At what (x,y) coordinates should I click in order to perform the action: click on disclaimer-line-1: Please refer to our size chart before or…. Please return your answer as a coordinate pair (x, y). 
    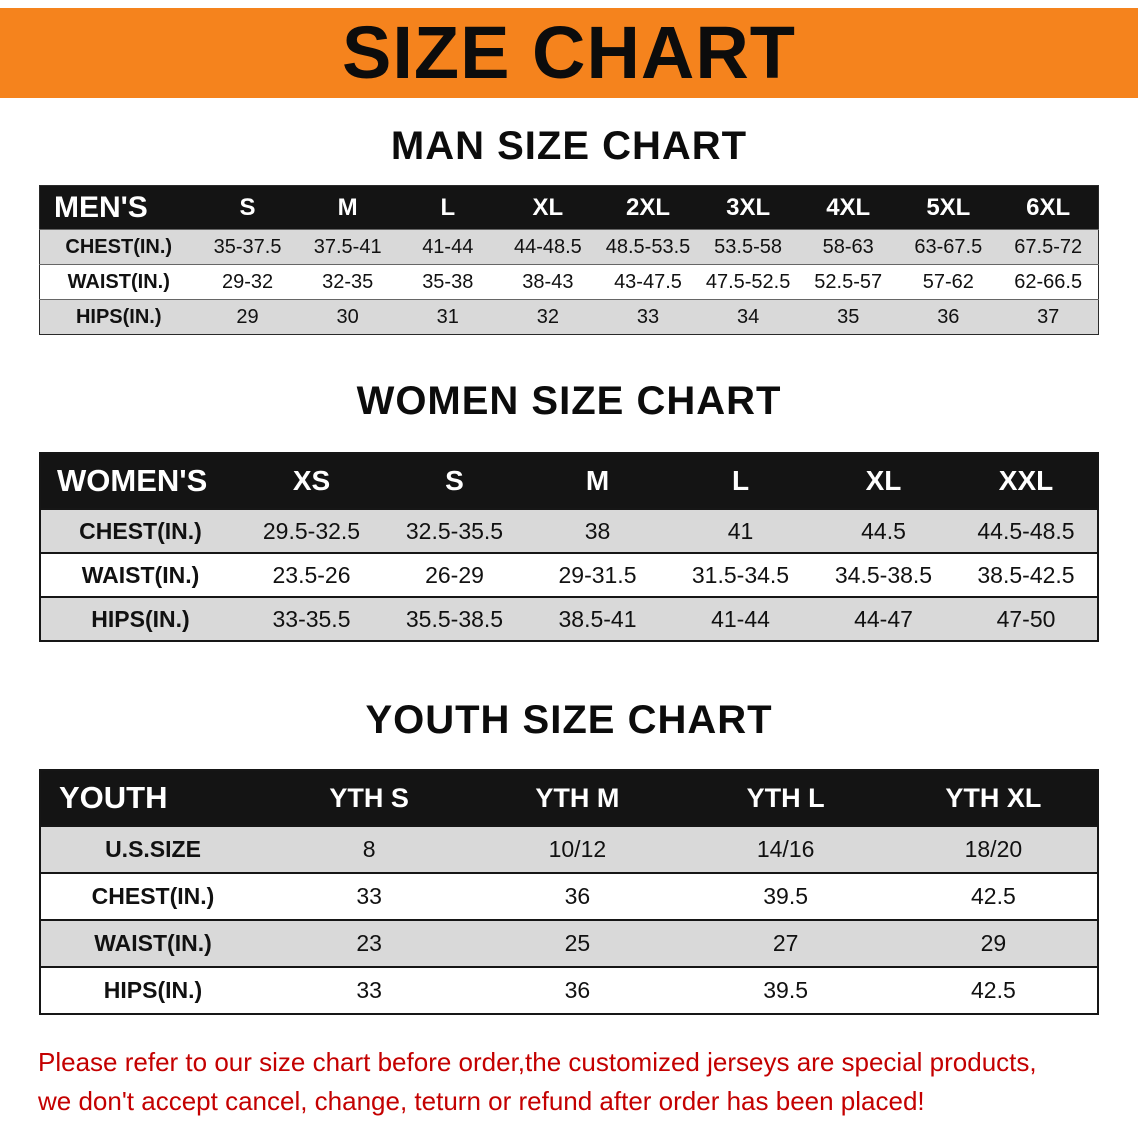
    Looking at the image, I should click on (537, 1062).